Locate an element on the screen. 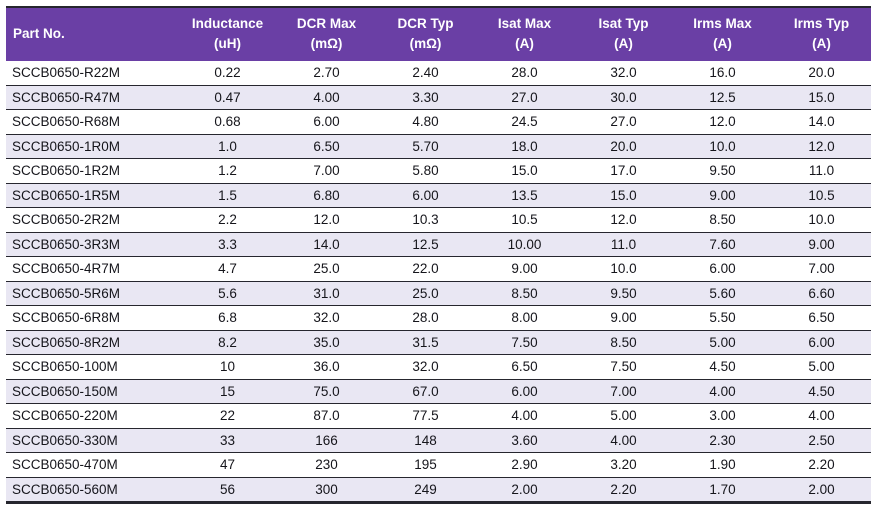 Image resolution: width=876 pixels, height=513 pixels. table-row: SCCB0650-8R2M 8.2 35.0 31.5 7.50 8.50 5.00 6.00 is located at coordinates (438, 342).